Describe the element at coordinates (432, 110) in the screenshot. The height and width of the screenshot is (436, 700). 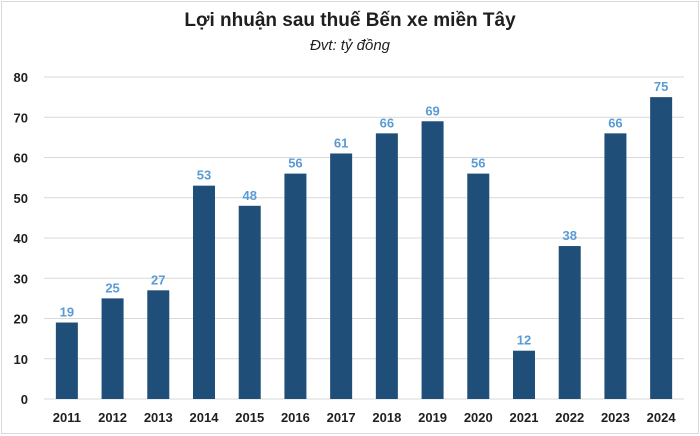
I see `data-label: 69` at that location.